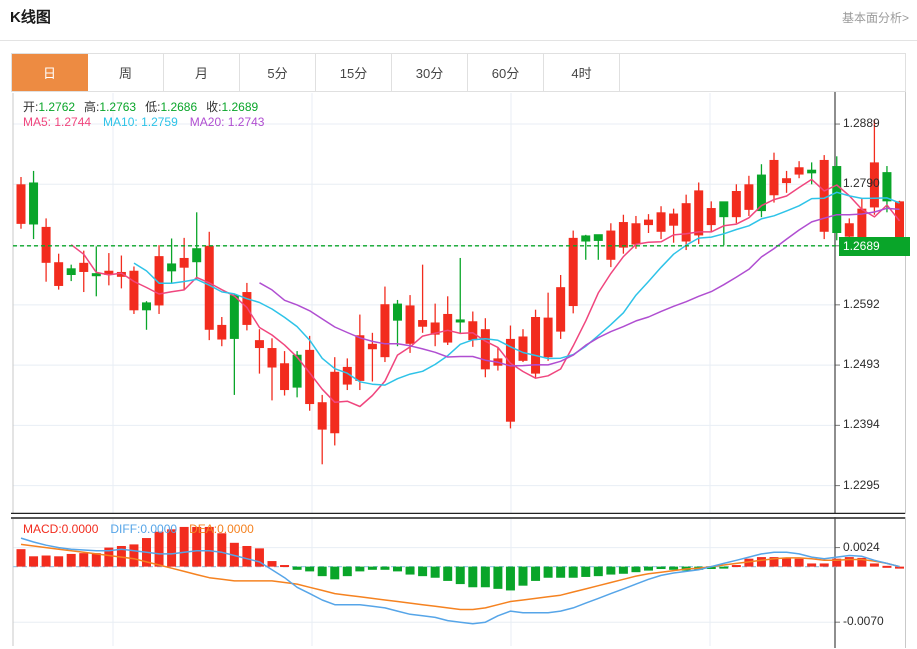 The image size is (917, 649). Describe the element at coordinates (430, 72) in the screenshot. I see `tab-5: 30分` at that location.